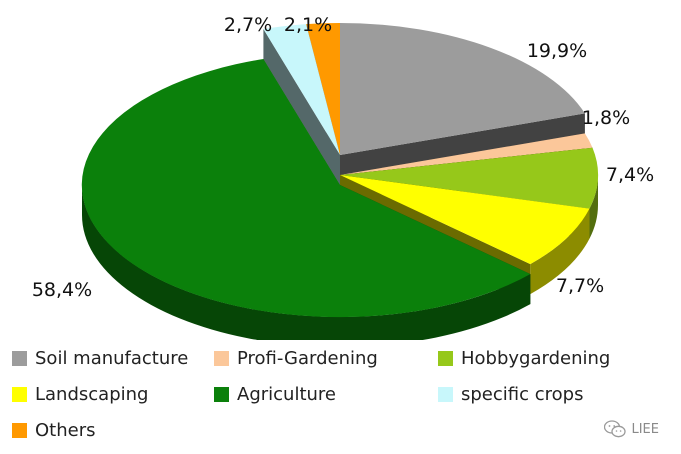 The width and height of the screenshot is (681, 454). I want to click on legend-item-hobbygardening: Hobbygardening, so click(545, 358).